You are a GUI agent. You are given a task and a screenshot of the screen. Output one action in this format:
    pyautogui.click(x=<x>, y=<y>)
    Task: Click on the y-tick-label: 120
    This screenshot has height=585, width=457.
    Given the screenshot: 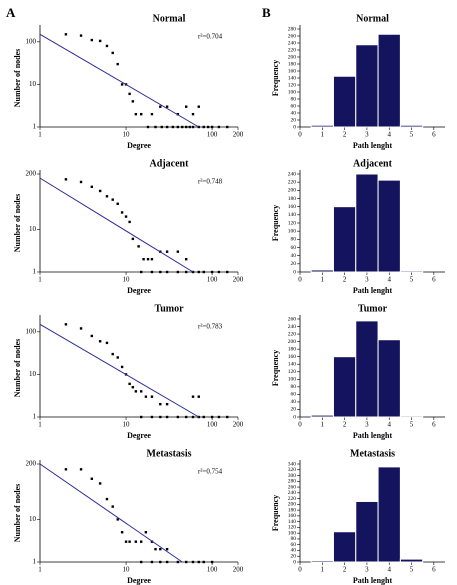 What is the action you would take?
    pyautogui.click(x=292, y=85)
    